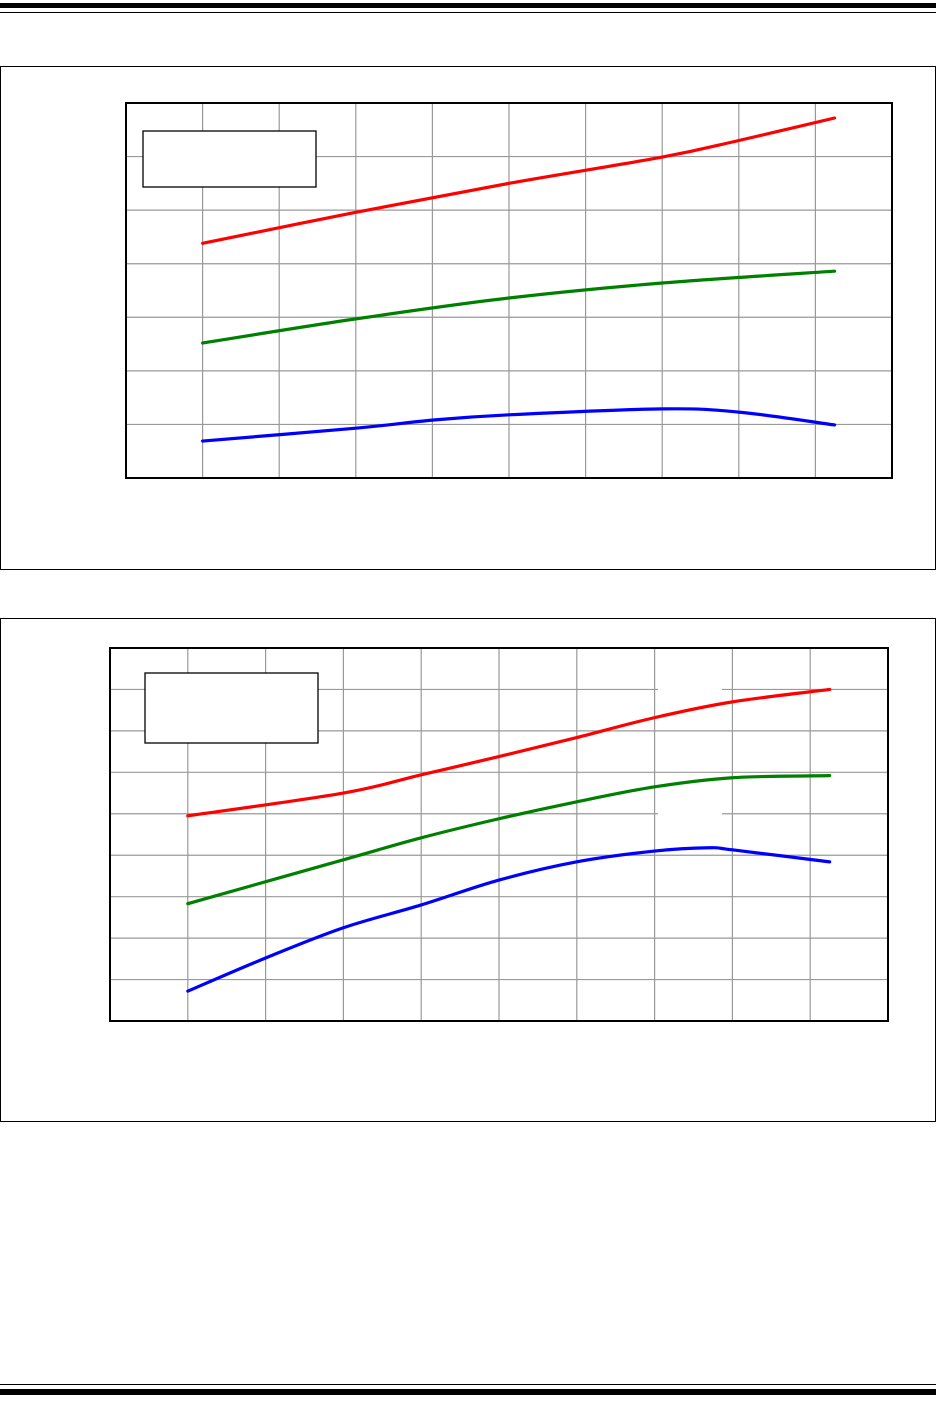 The image size is (936, 1412). Describe the element at coordinates (468, 1384) in the screenshot. I see `bottom-rule-thin` at that location.